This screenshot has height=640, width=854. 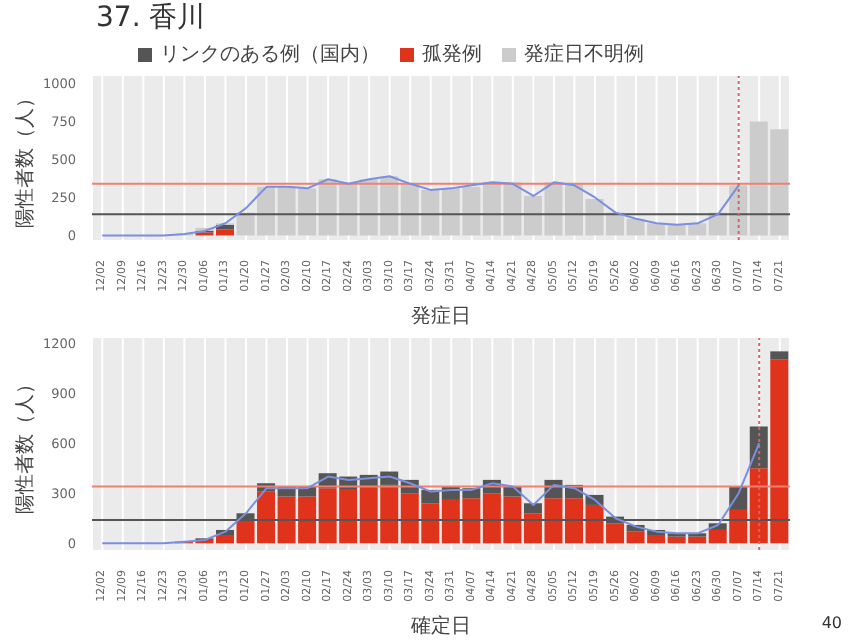 What do you see at coordinates (270, 55) in the screenshot?
I see `legend-label: リンクのある例（国内）` at bounding box center [270, 55].